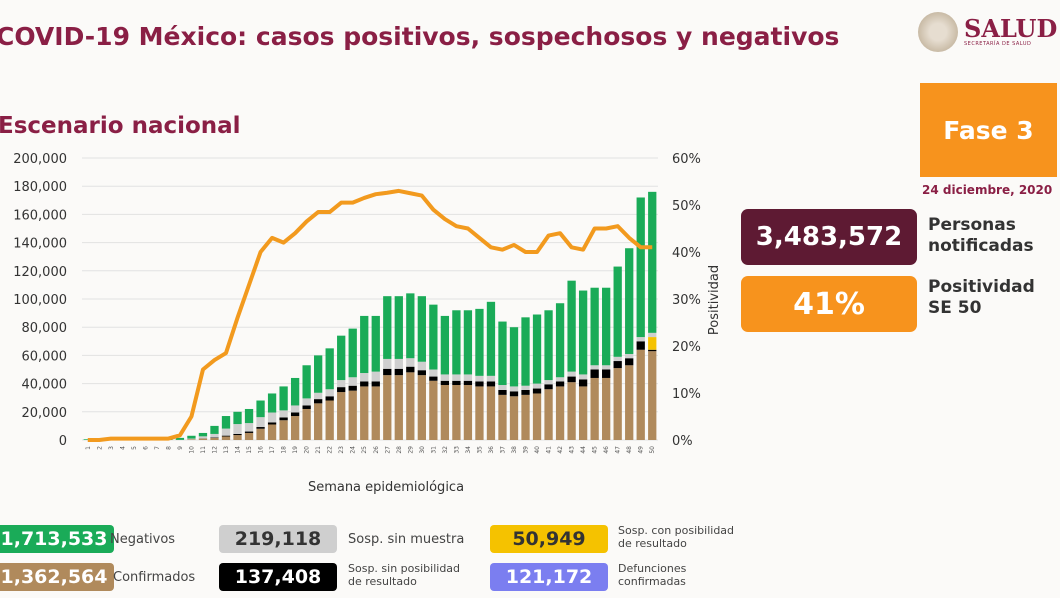 The width and height of the screenshot is (1060, 598). I want to click on y-tick-label: 120,000, so click(40, 272).